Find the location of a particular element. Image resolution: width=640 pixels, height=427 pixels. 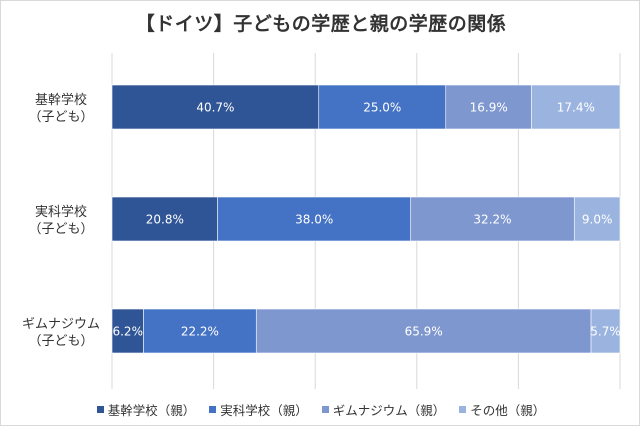

legend-item: ギムナジウム（親） is located at coordinates (383, 409).